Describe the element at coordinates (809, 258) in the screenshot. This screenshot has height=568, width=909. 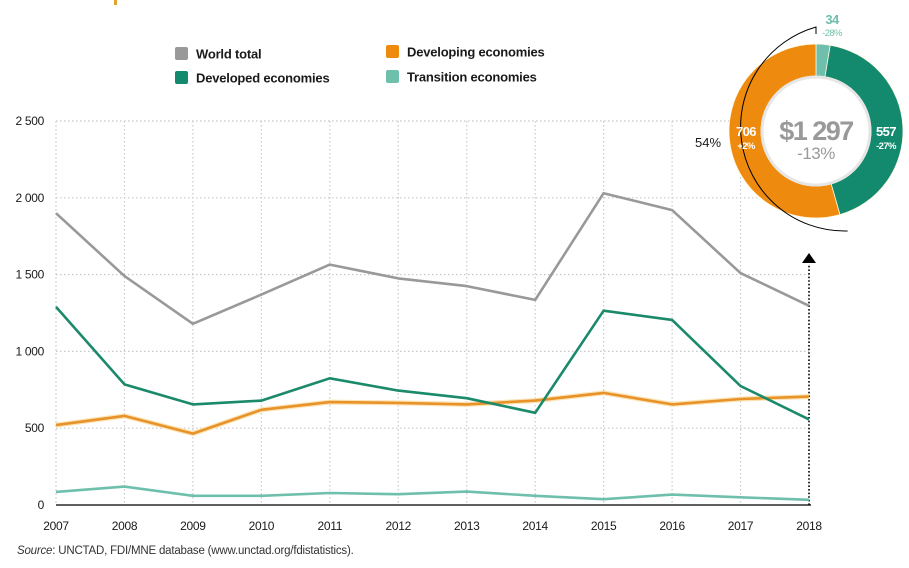
I see `pointer-arrow-icon` at that location.